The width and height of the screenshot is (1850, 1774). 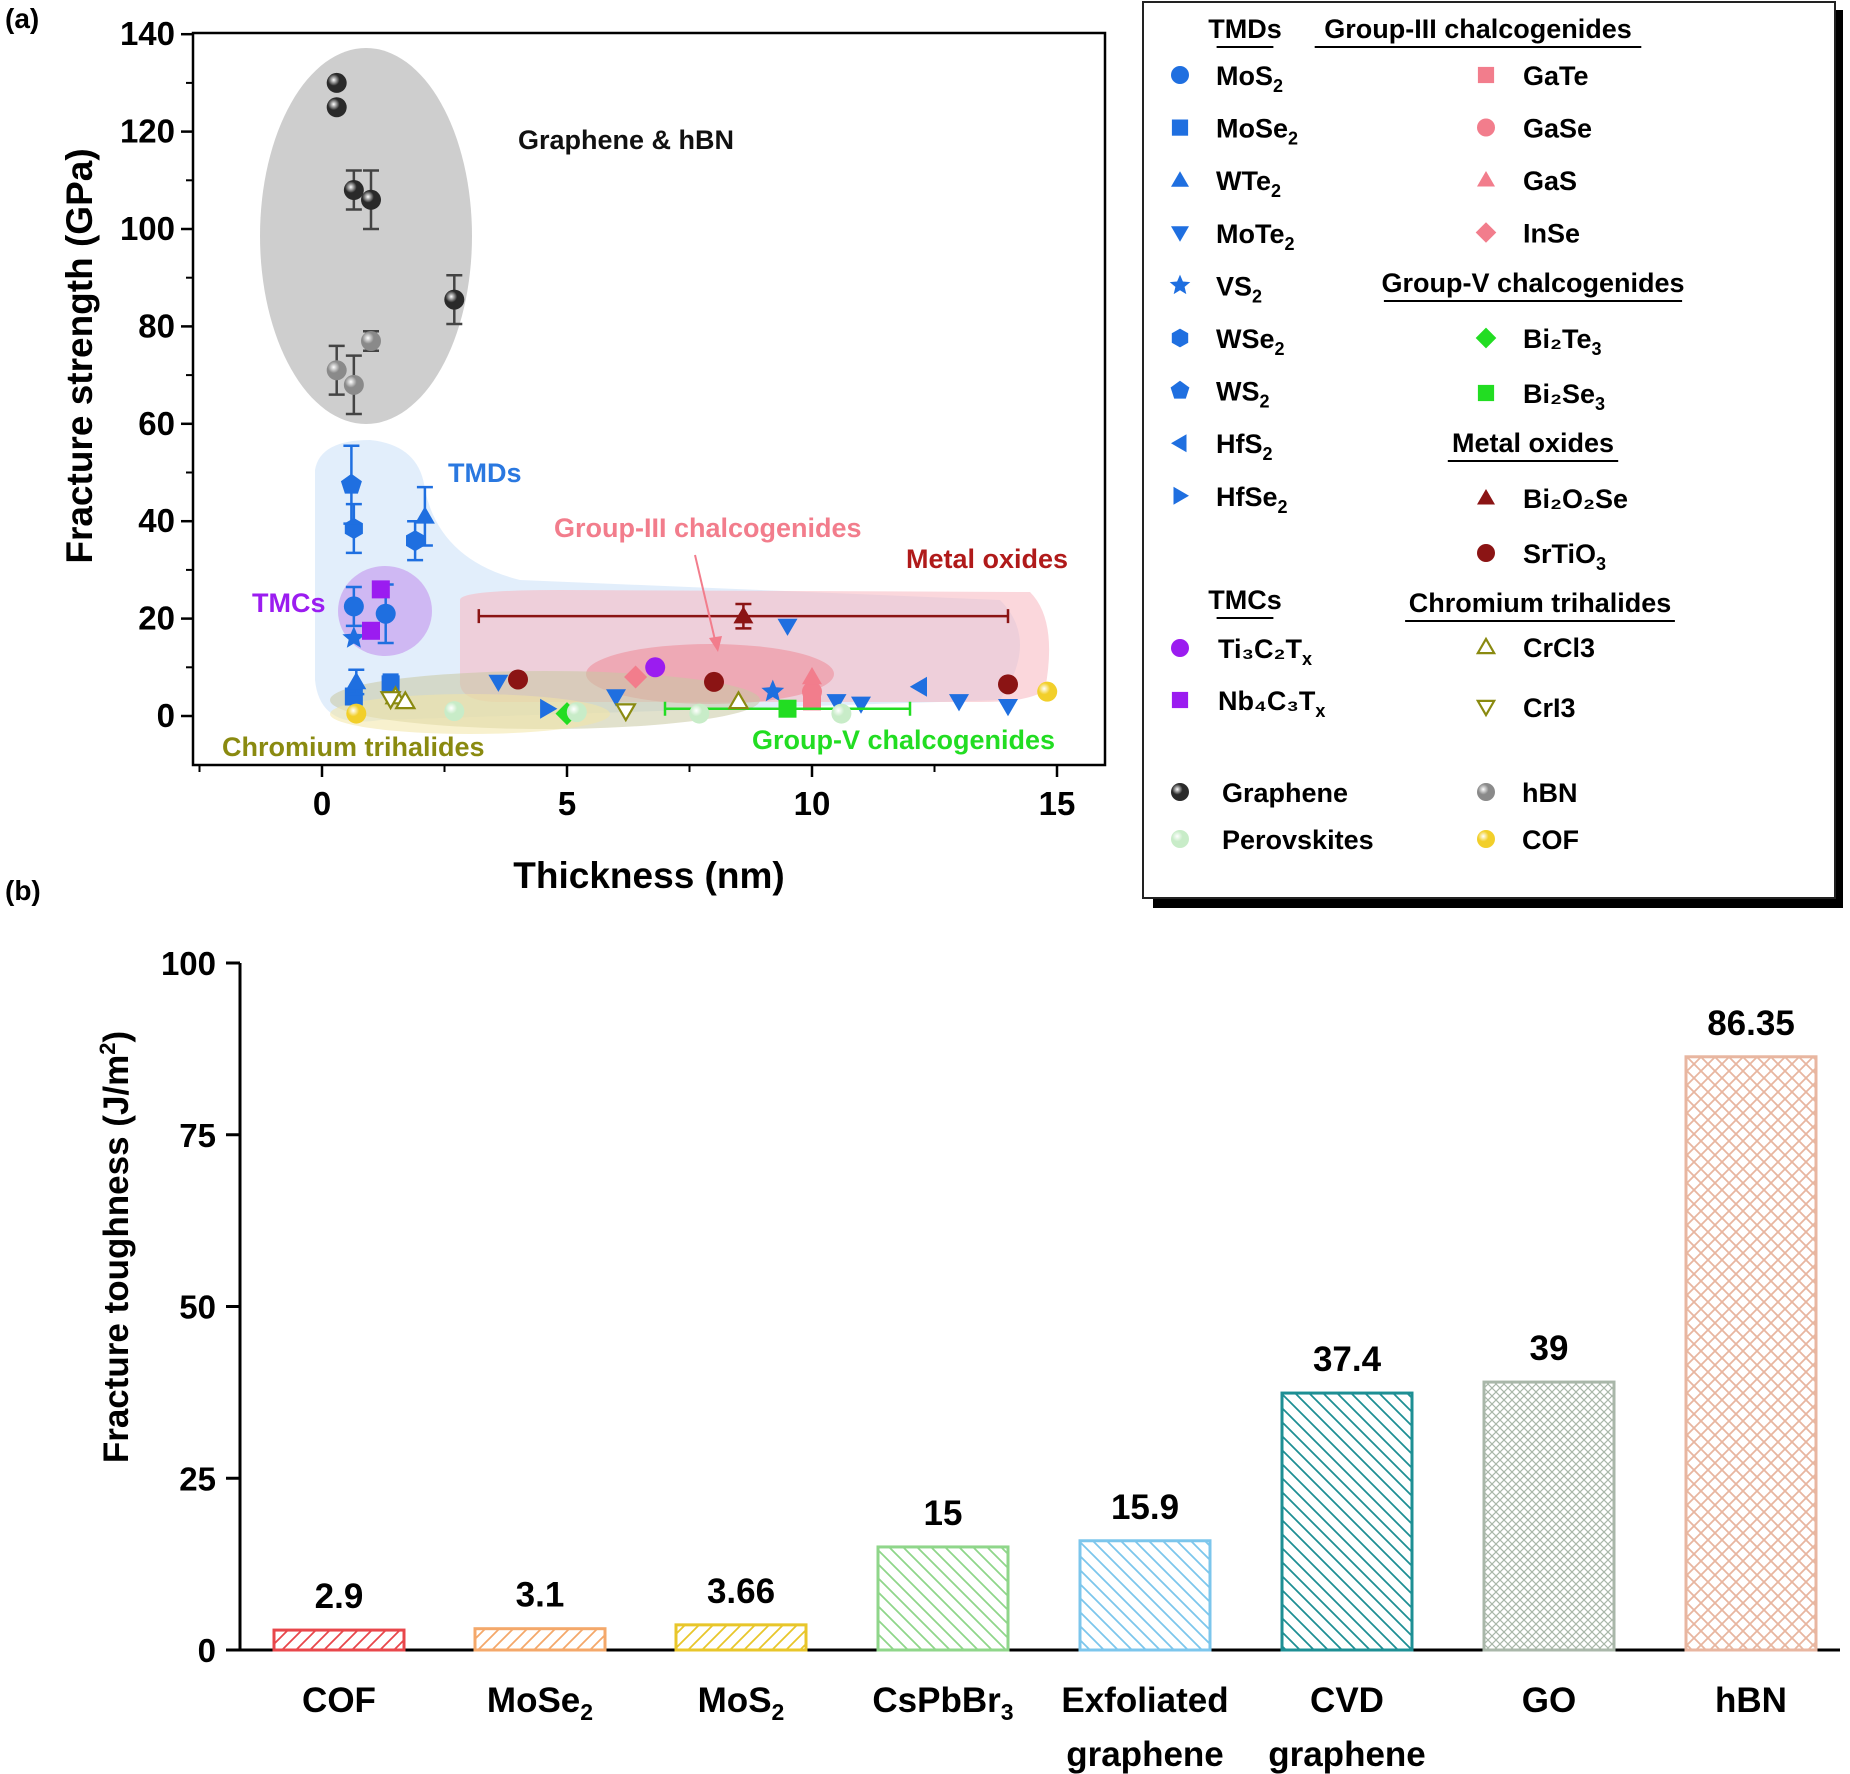 What do you see at coordinates (1564, 396) in the screenshot?
I see `legend-label: Bi₂Se3` at bounding box center [1564, 396].